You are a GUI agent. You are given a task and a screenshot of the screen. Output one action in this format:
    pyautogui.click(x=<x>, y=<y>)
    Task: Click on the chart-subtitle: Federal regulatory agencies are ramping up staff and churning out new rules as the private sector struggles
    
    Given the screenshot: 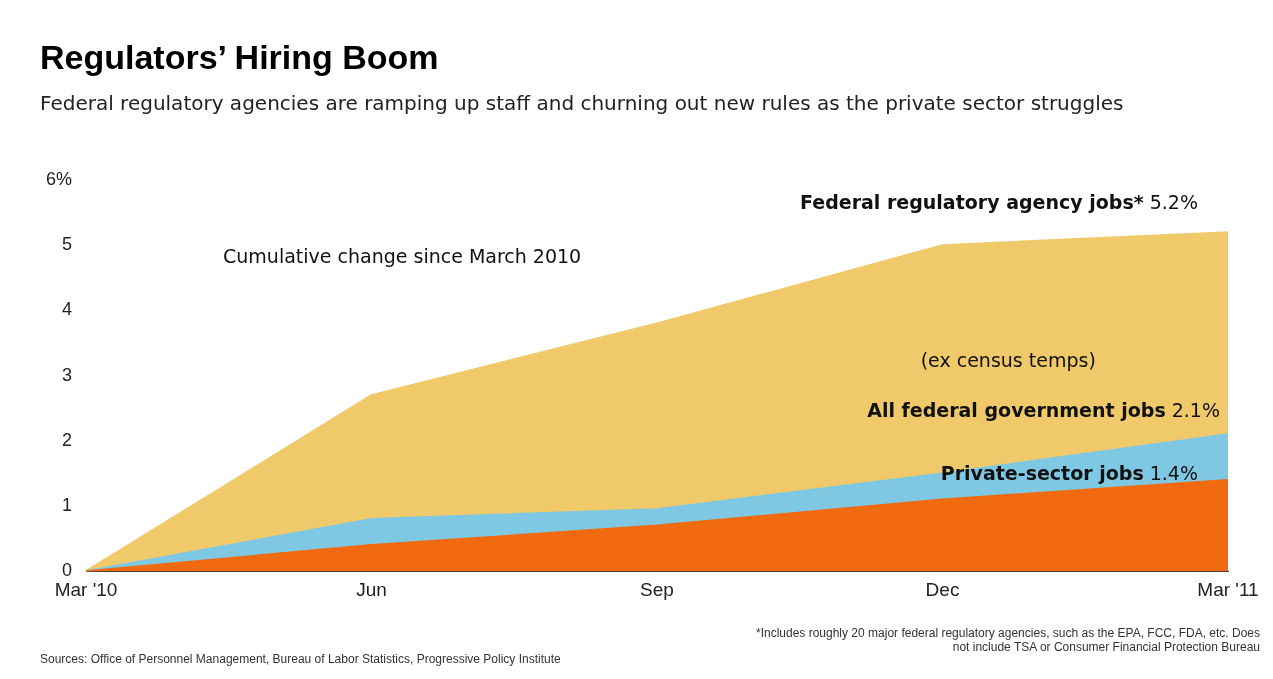 What is the action you would take?
    pyautogui.click(x=582, y=103)
    